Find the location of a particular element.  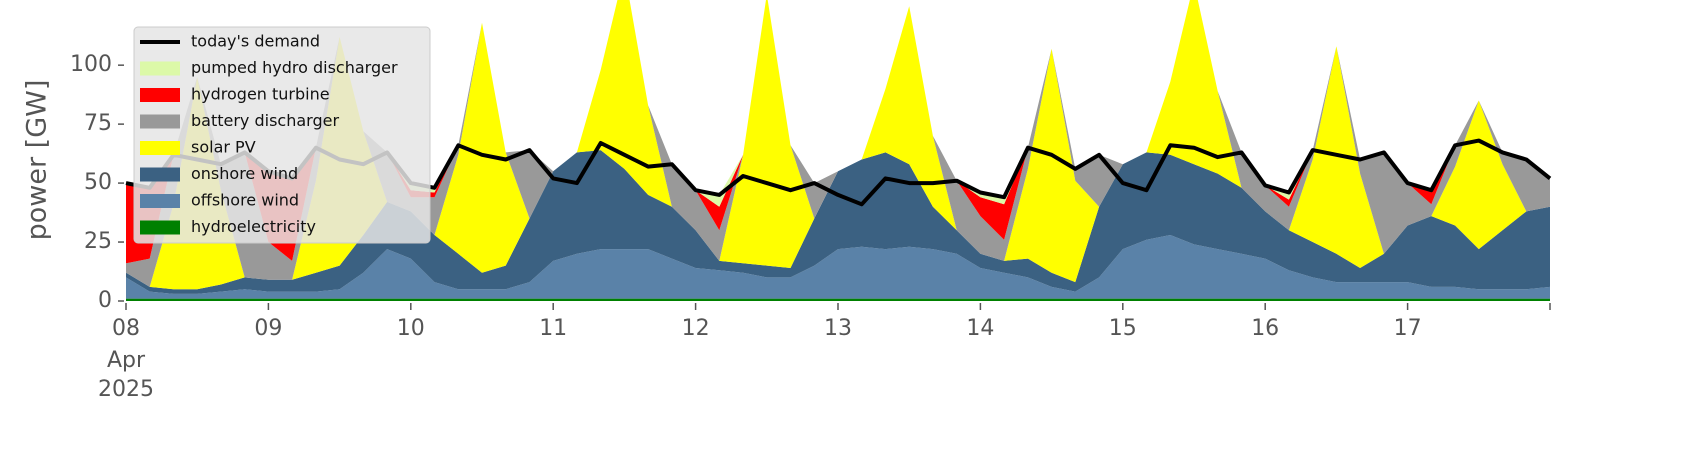

y-tick-label: 75 is located at coordinates (98, 123).